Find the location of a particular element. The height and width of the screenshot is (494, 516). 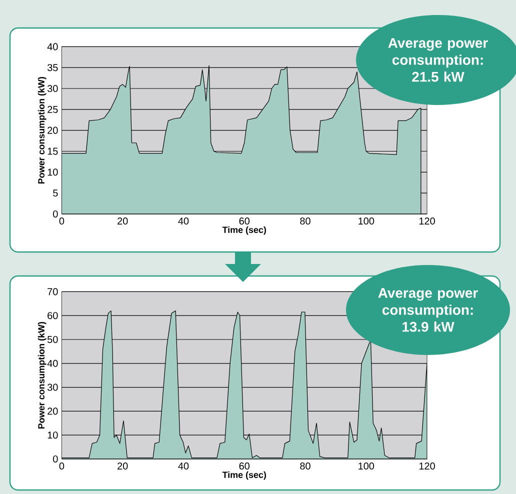

y-tick-label: 60 is located at coordinates (53, 316).